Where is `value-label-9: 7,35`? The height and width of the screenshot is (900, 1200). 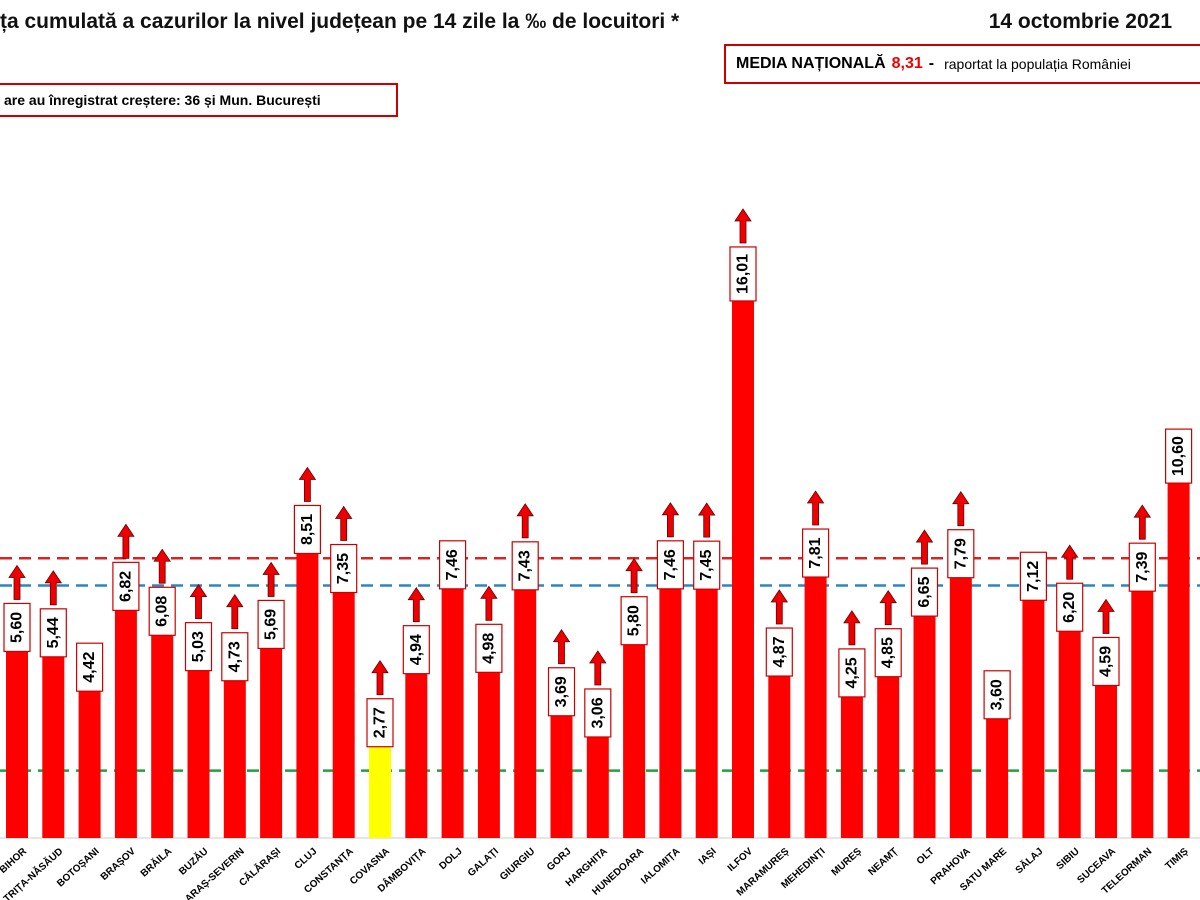
value-label-9: 7,35 is located at coordinates (343, 568).